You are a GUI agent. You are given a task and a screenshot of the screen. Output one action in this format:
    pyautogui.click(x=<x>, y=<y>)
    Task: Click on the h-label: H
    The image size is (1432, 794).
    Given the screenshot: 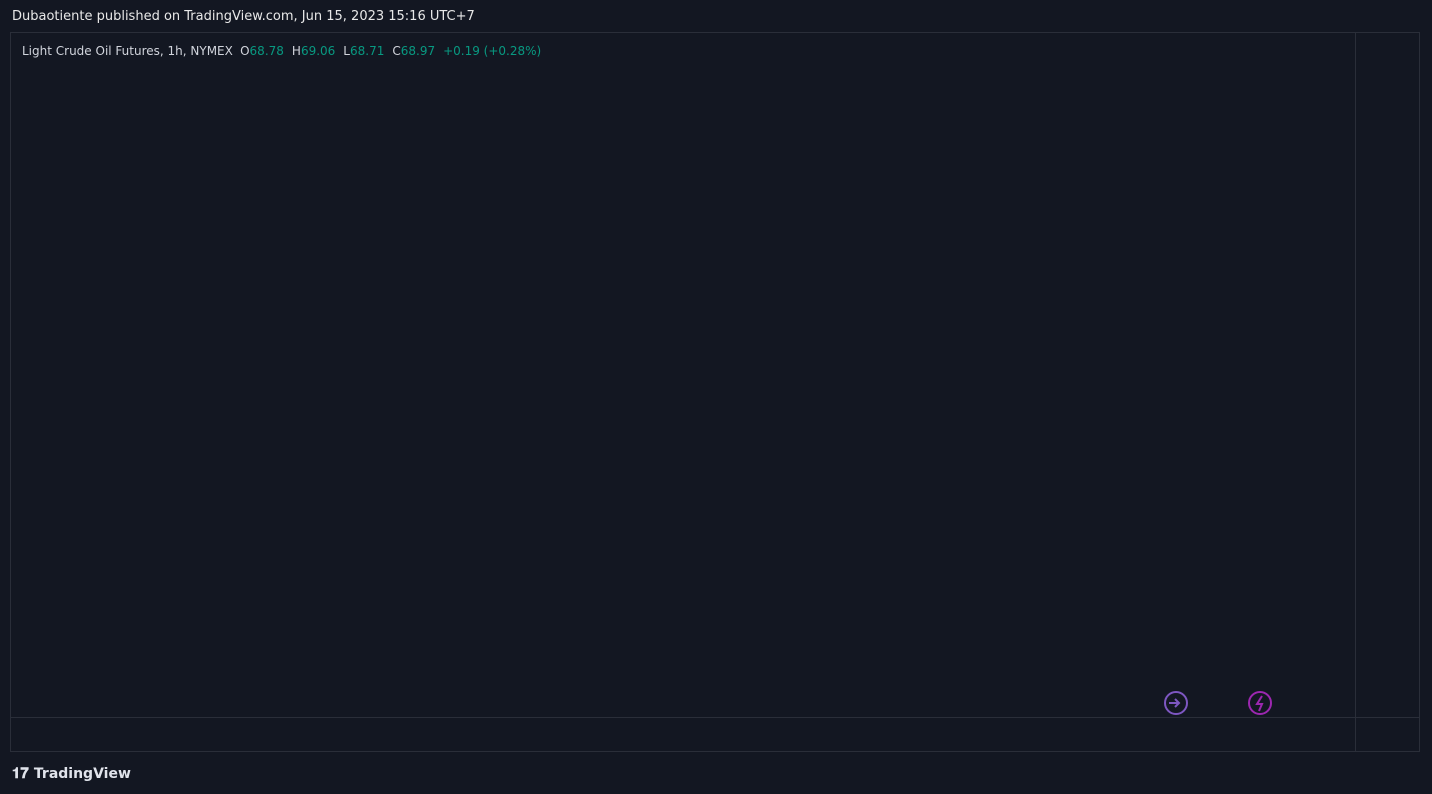 What is the action you would take?
    pyautogui.click(x=296, y=51)
    